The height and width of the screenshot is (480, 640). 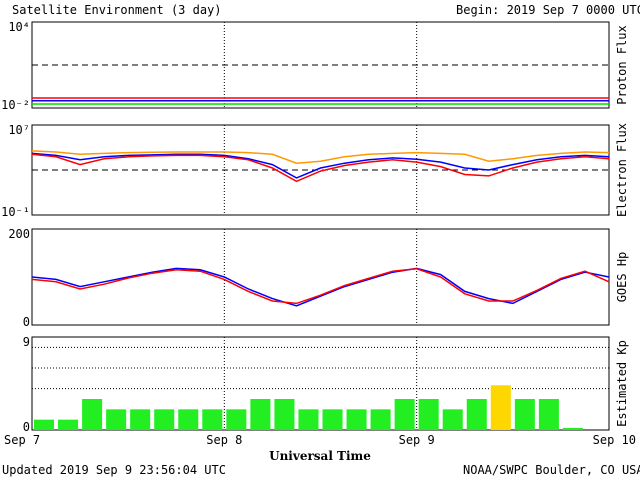 What do you see at coordinates (622, 277) in the screenshot?
I see `goes-ylabel: GOES Hp` at bounding box center [622, 277].